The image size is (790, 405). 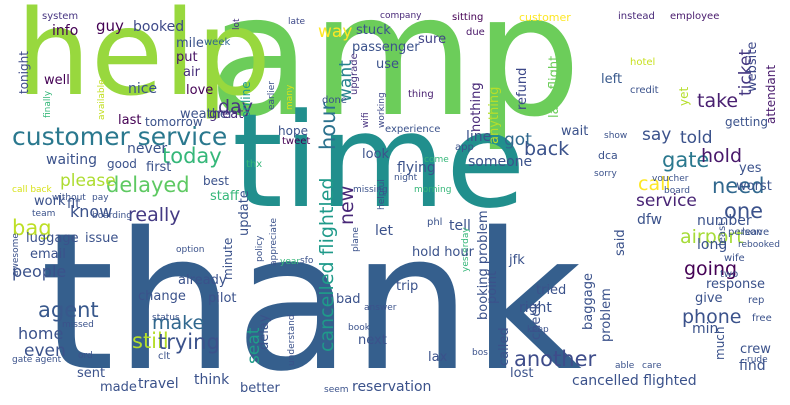 I want to click on word: home, so click(x=41, y=333).